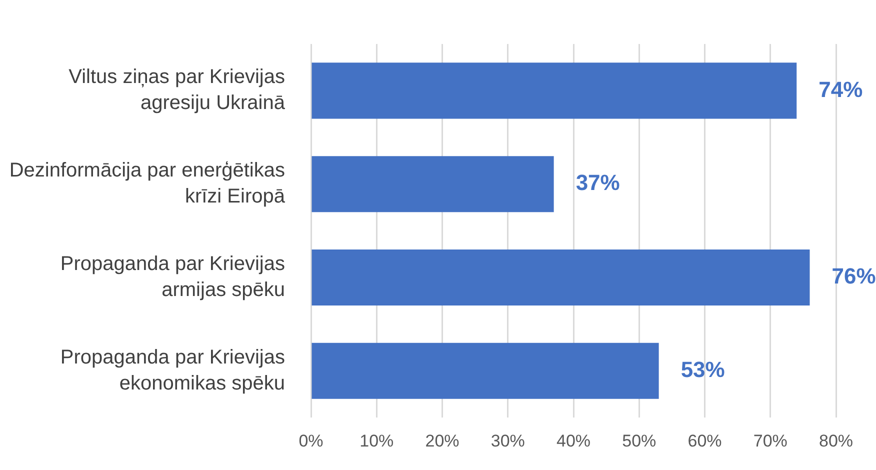 The width and height of the screenshot is (876, 470). I want to click on x-tick-label: 10%, so click(377, 440).